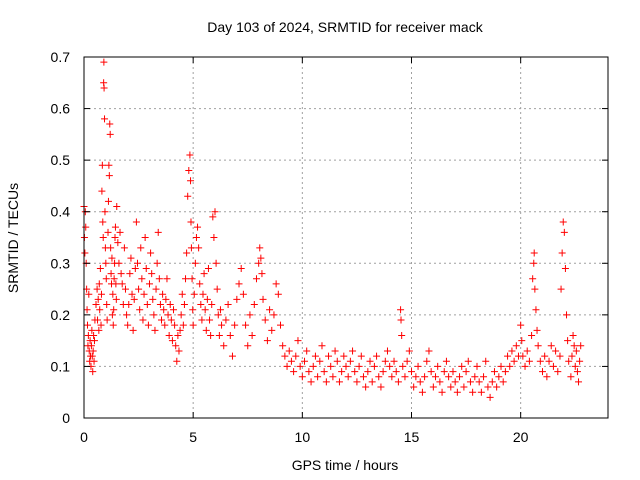 The height and width of the screenshot is (480, 640). I want to click on x-tick-label: 5, so click(193, 437).